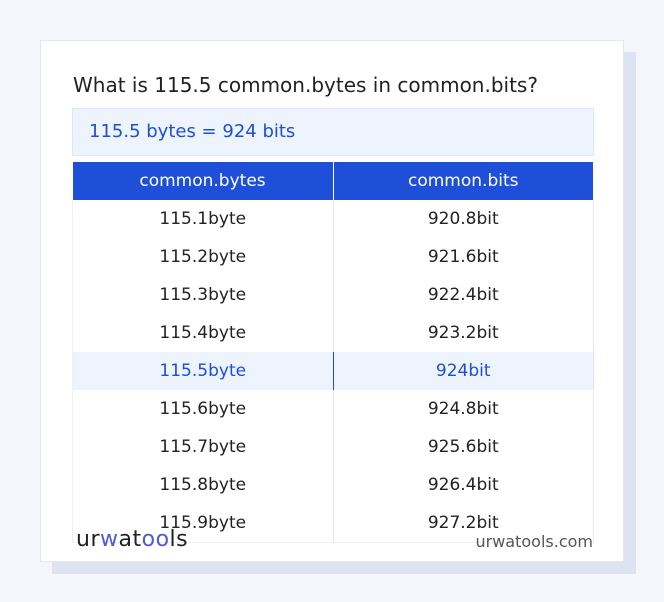 The image size is (664, 602). I want to click on table-row: 115.1byte 920.8bit, so click(333, 219).